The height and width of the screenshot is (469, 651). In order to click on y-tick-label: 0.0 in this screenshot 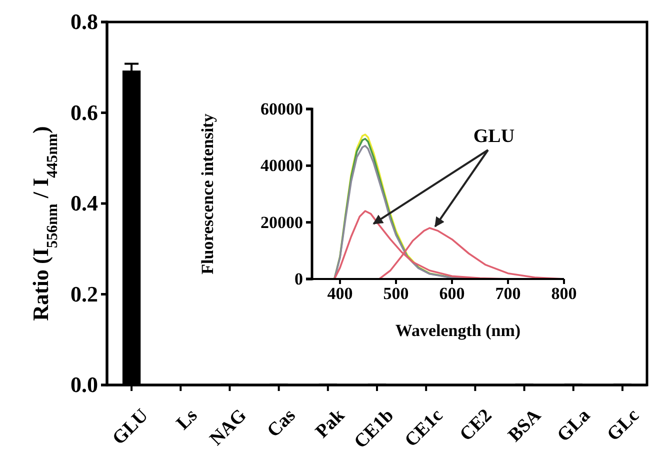, I will do `click(84, 385)`.